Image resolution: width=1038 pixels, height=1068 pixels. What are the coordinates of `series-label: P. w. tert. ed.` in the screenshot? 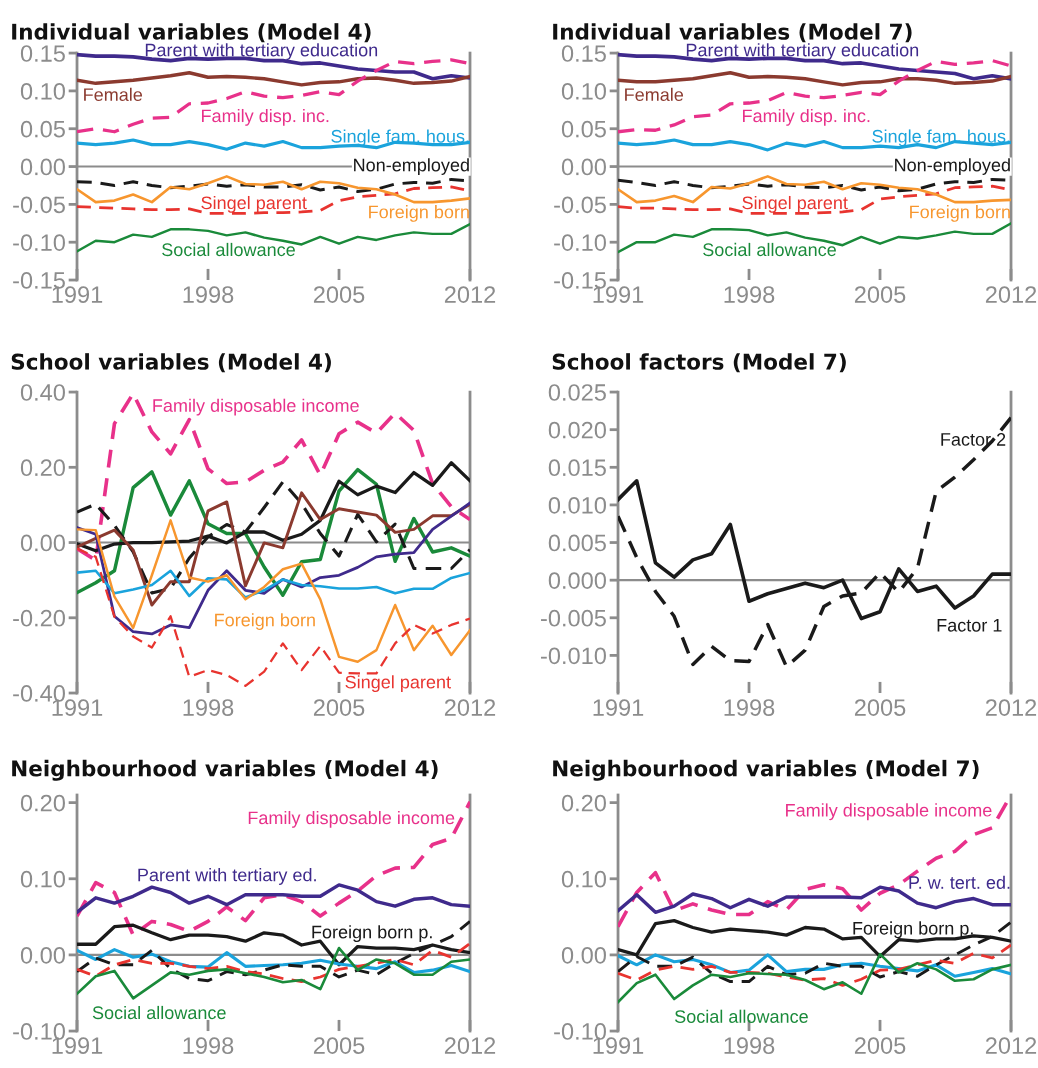 It's located at (959, 882).